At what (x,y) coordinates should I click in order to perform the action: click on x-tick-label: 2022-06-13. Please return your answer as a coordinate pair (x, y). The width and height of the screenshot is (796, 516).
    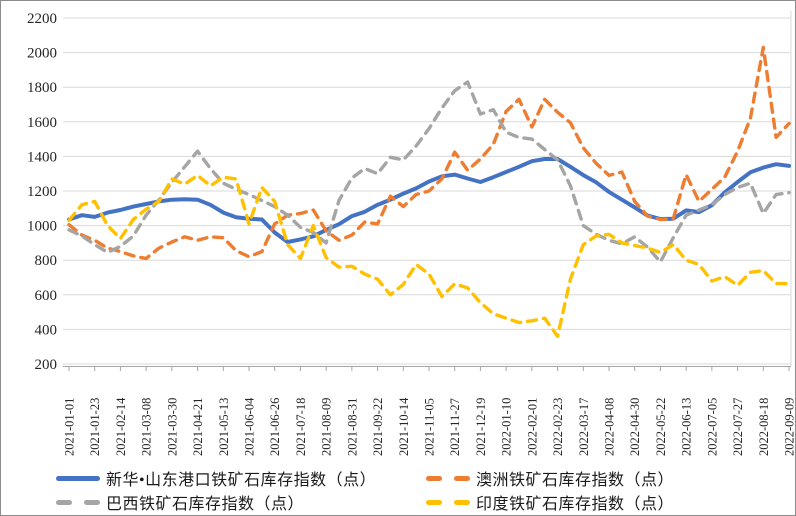
    Looking at the image, I should click on (687, 427).